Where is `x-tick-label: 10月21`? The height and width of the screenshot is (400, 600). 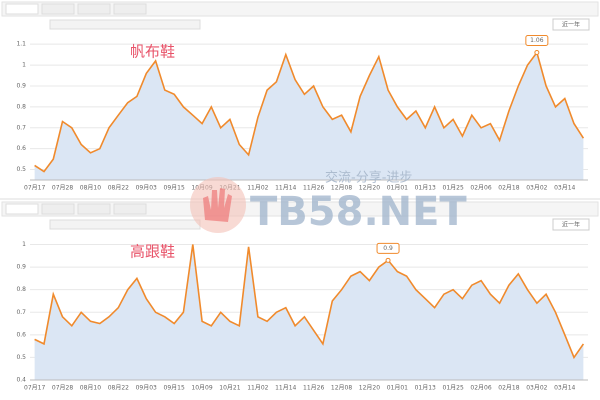 x-tick-label: 10月21 is located at coordinates (229, 388).